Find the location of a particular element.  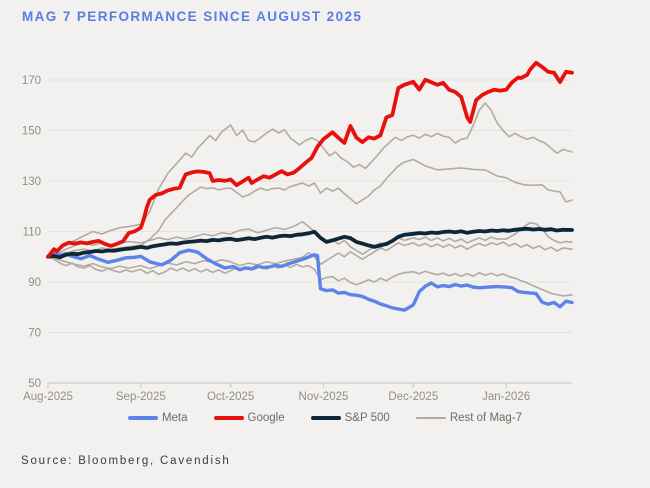

legend-label: Google is located at coordinates (266, 418).